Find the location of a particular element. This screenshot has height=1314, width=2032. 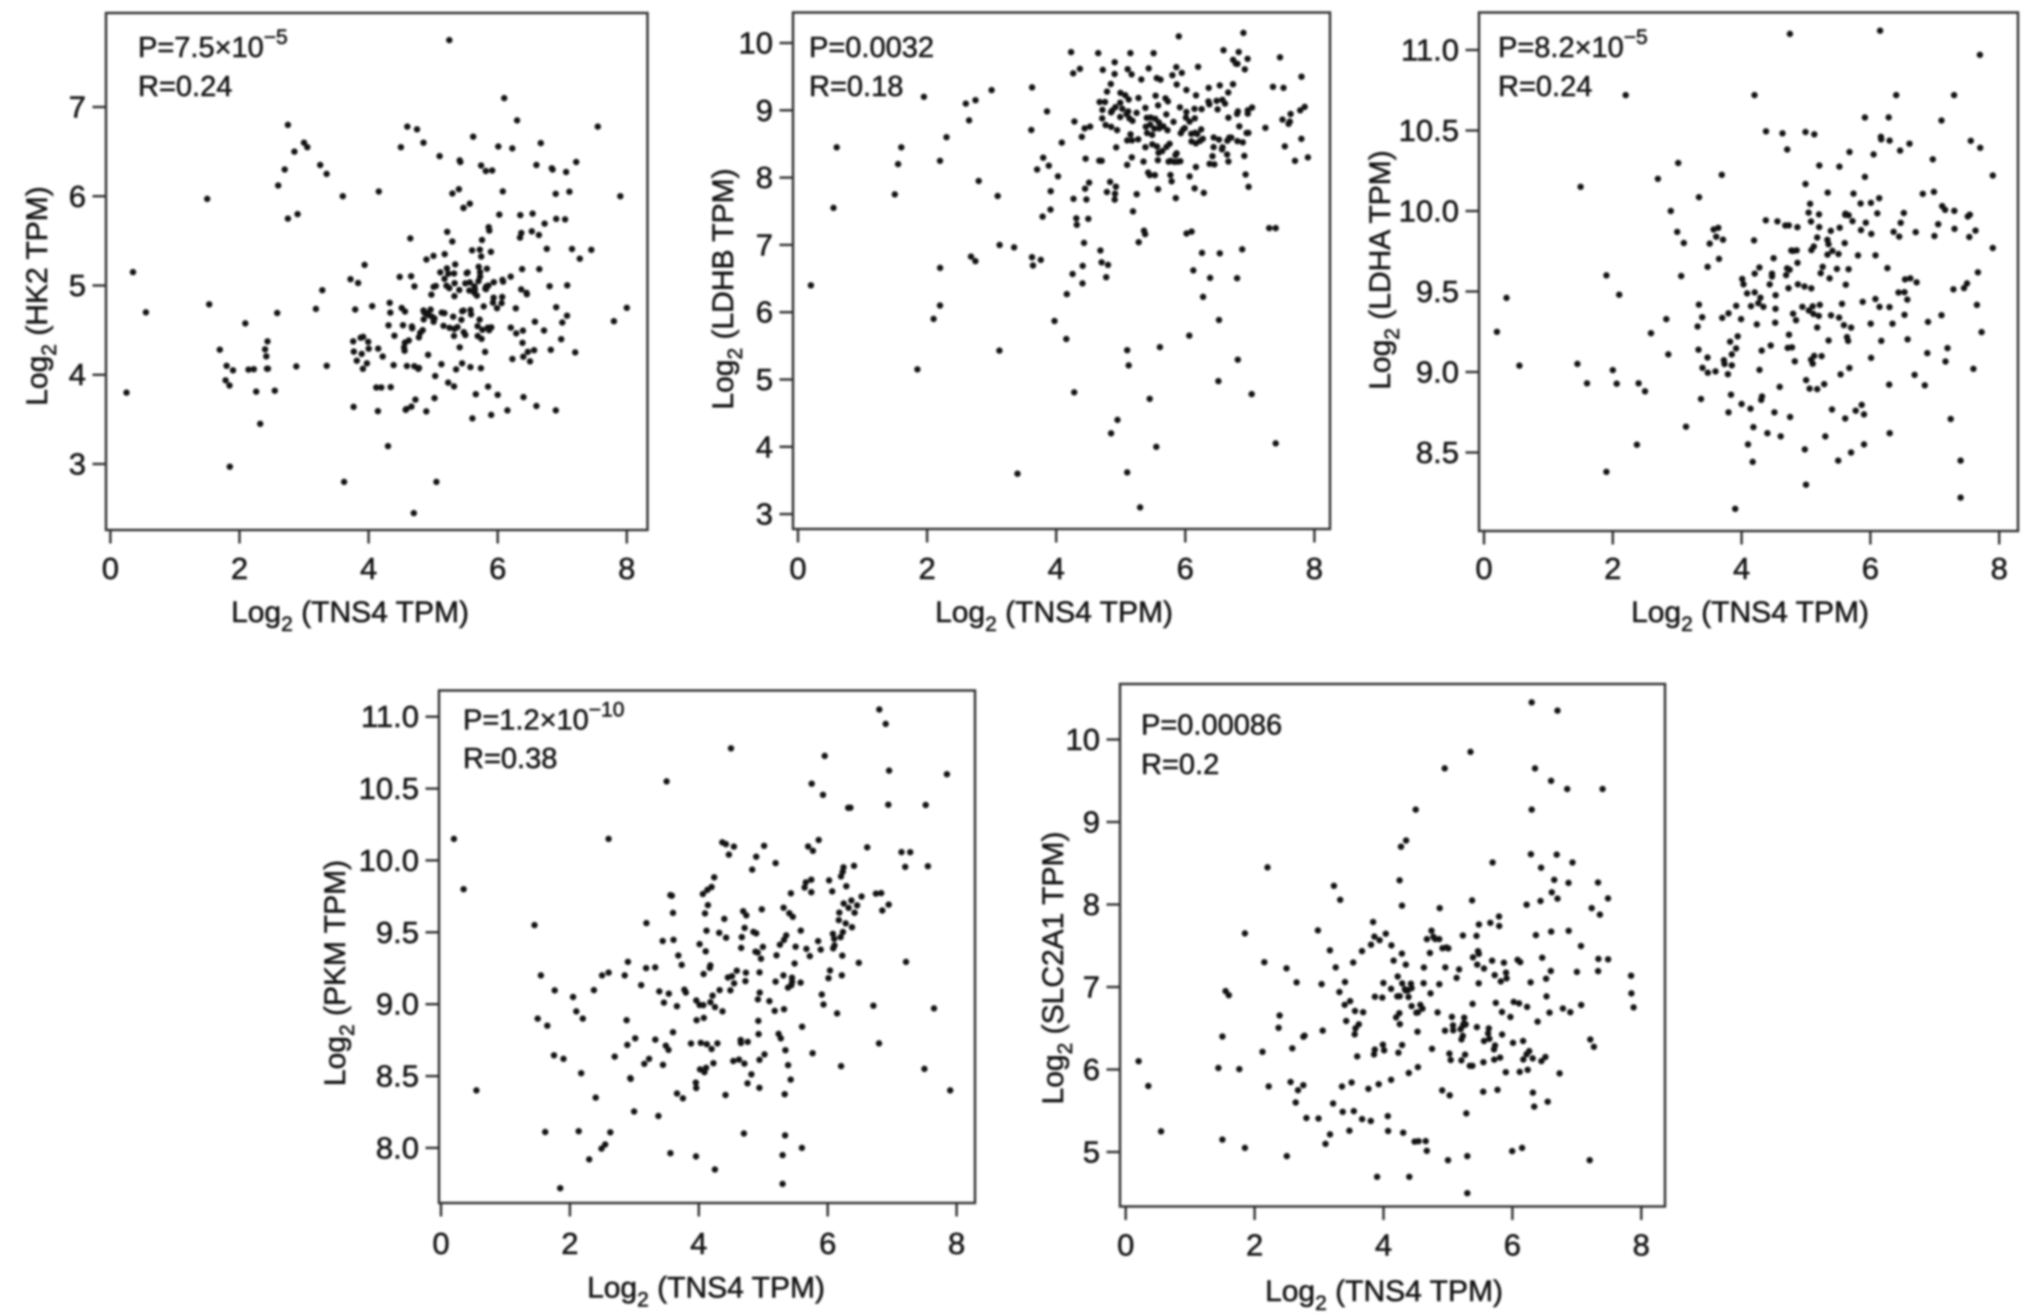

svg-text: P=0.00086 is located at coordinates (1211, 726).